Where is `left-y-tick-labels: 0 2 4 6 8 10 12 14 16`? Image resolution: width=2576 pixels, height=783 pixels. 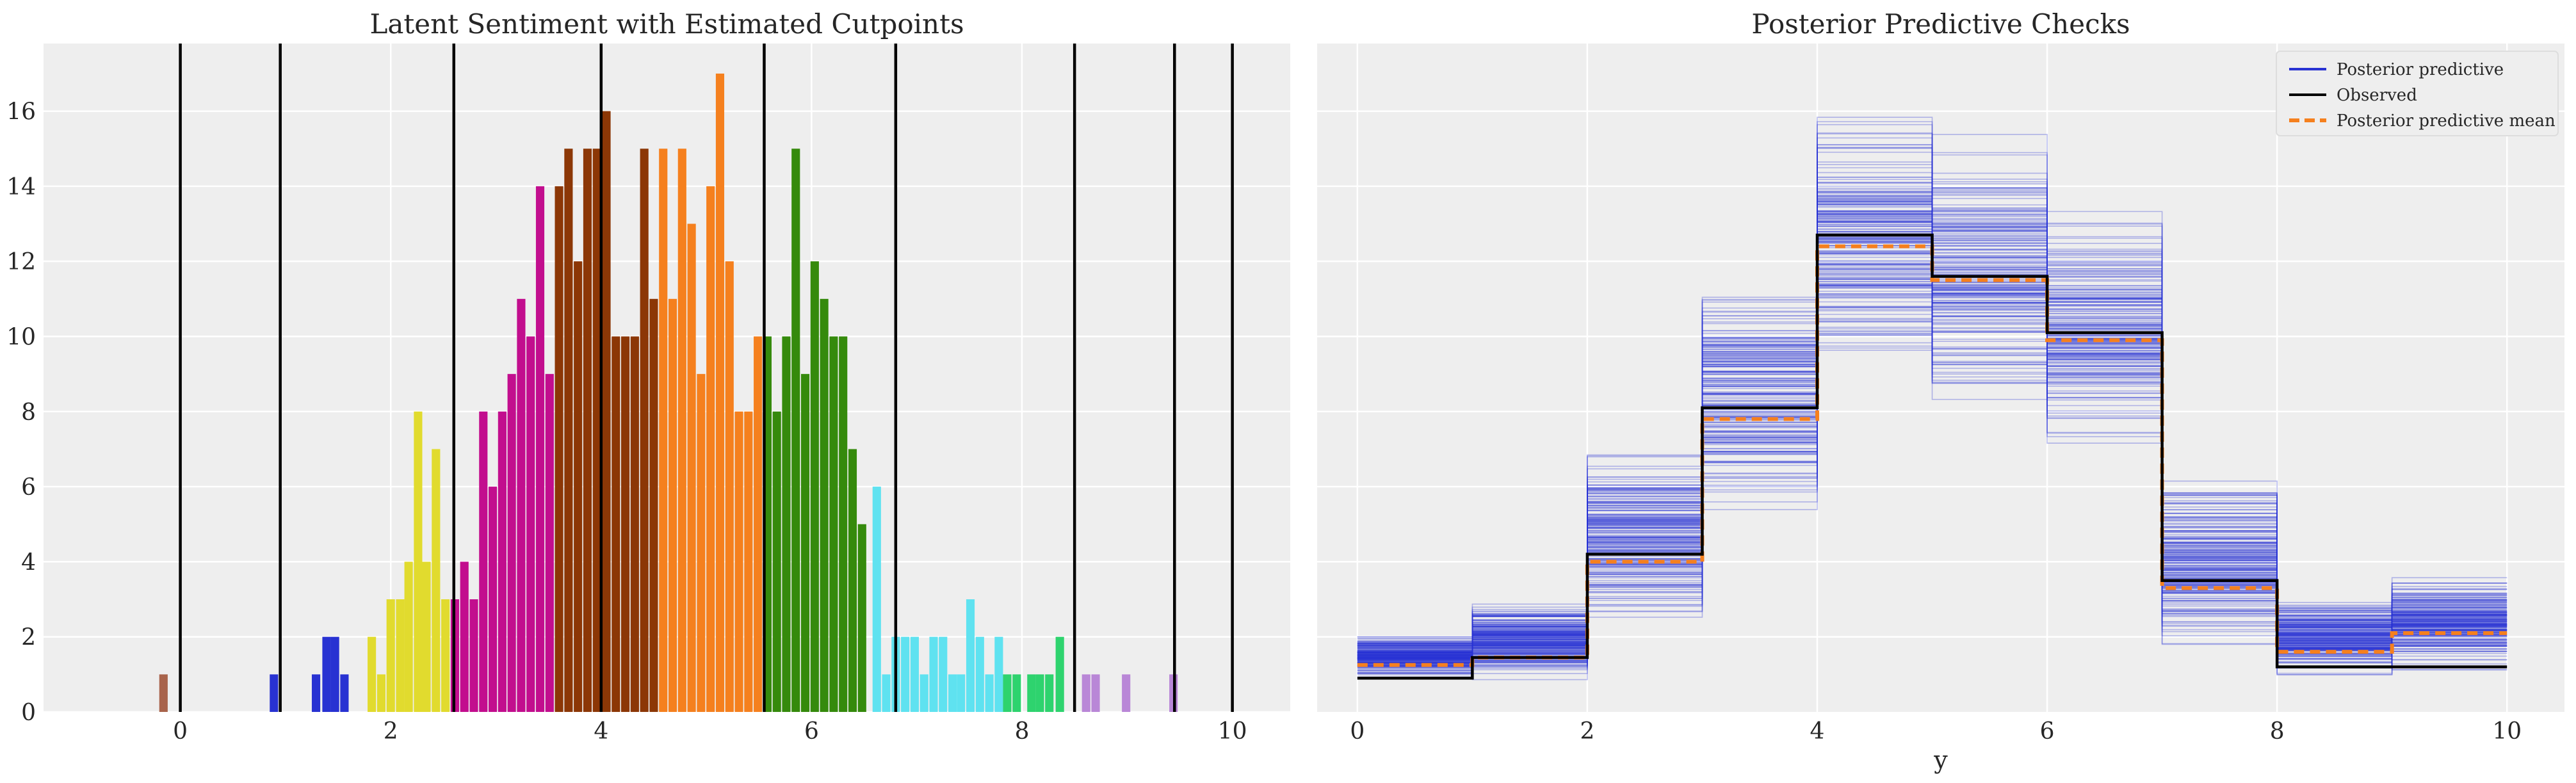
left-y-tick-labels: 0 2 4 6 8 10 12 14 16 is located at coordinates (21, 412).